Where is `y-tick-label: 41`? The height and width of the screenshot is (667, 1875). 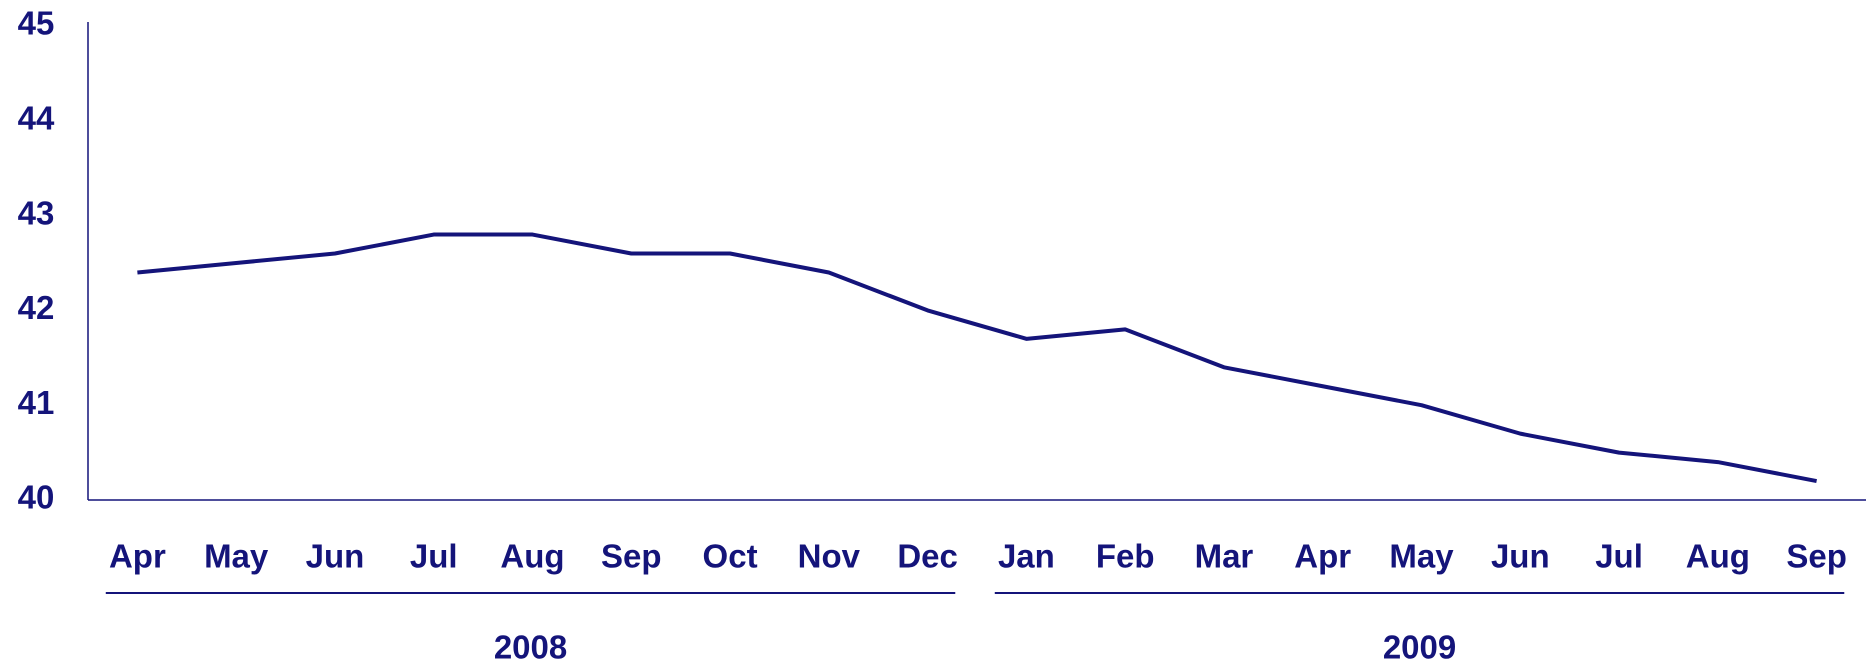
y-tick-label: 41 is located at coordinates (36, 402).